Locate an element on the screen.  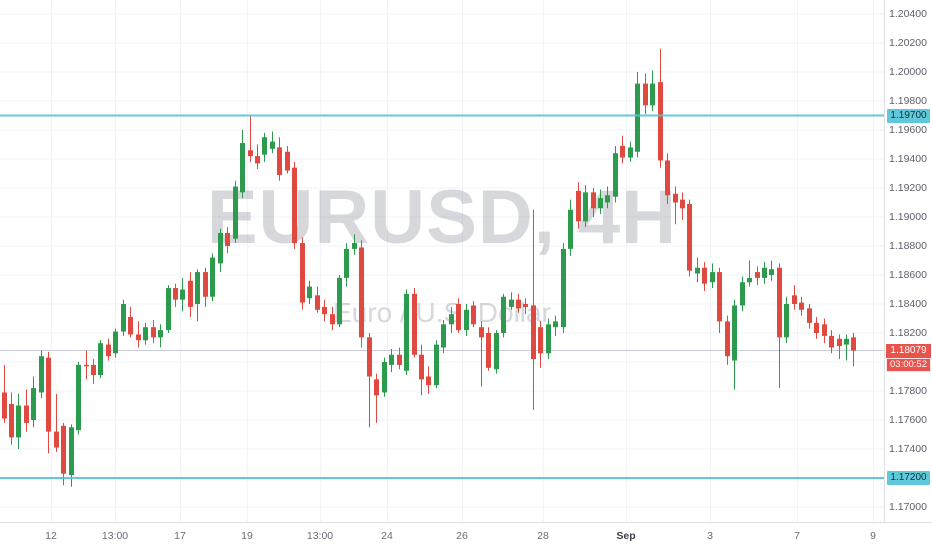
y-axis-label: 1.20400 is located at coordinates (908, 13).